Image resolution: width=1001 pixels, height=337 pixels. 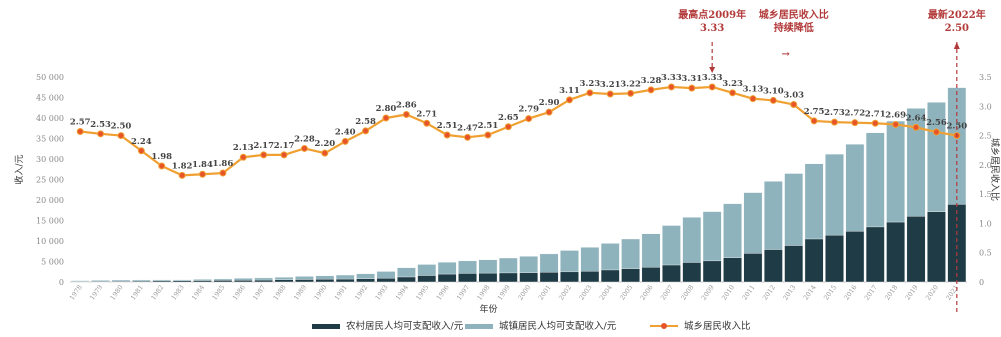 What do you see at coordinates (259, 293) in the screenshot?
I see `x-tick-label: 1987` at bounding box center [259, 293].